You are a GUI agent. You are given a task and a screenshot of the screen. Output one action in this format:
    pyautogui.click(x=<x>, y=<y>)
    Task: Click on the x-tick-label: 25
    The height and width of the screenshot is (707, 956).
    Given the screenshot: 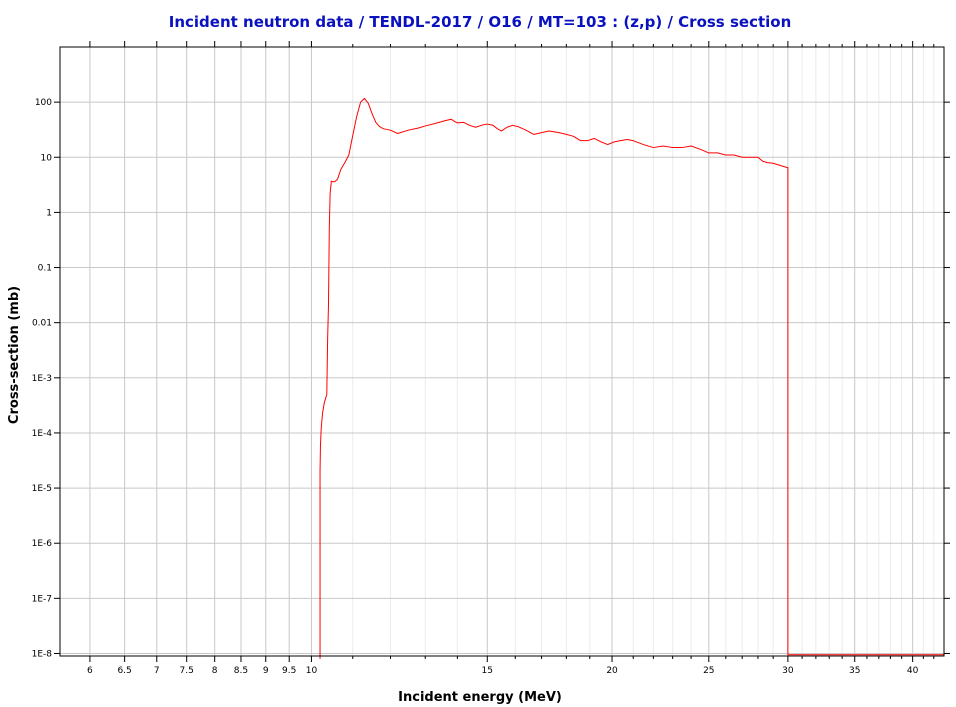 What is the action you would take?
    pyautogui.click(x=708, y=671)
    